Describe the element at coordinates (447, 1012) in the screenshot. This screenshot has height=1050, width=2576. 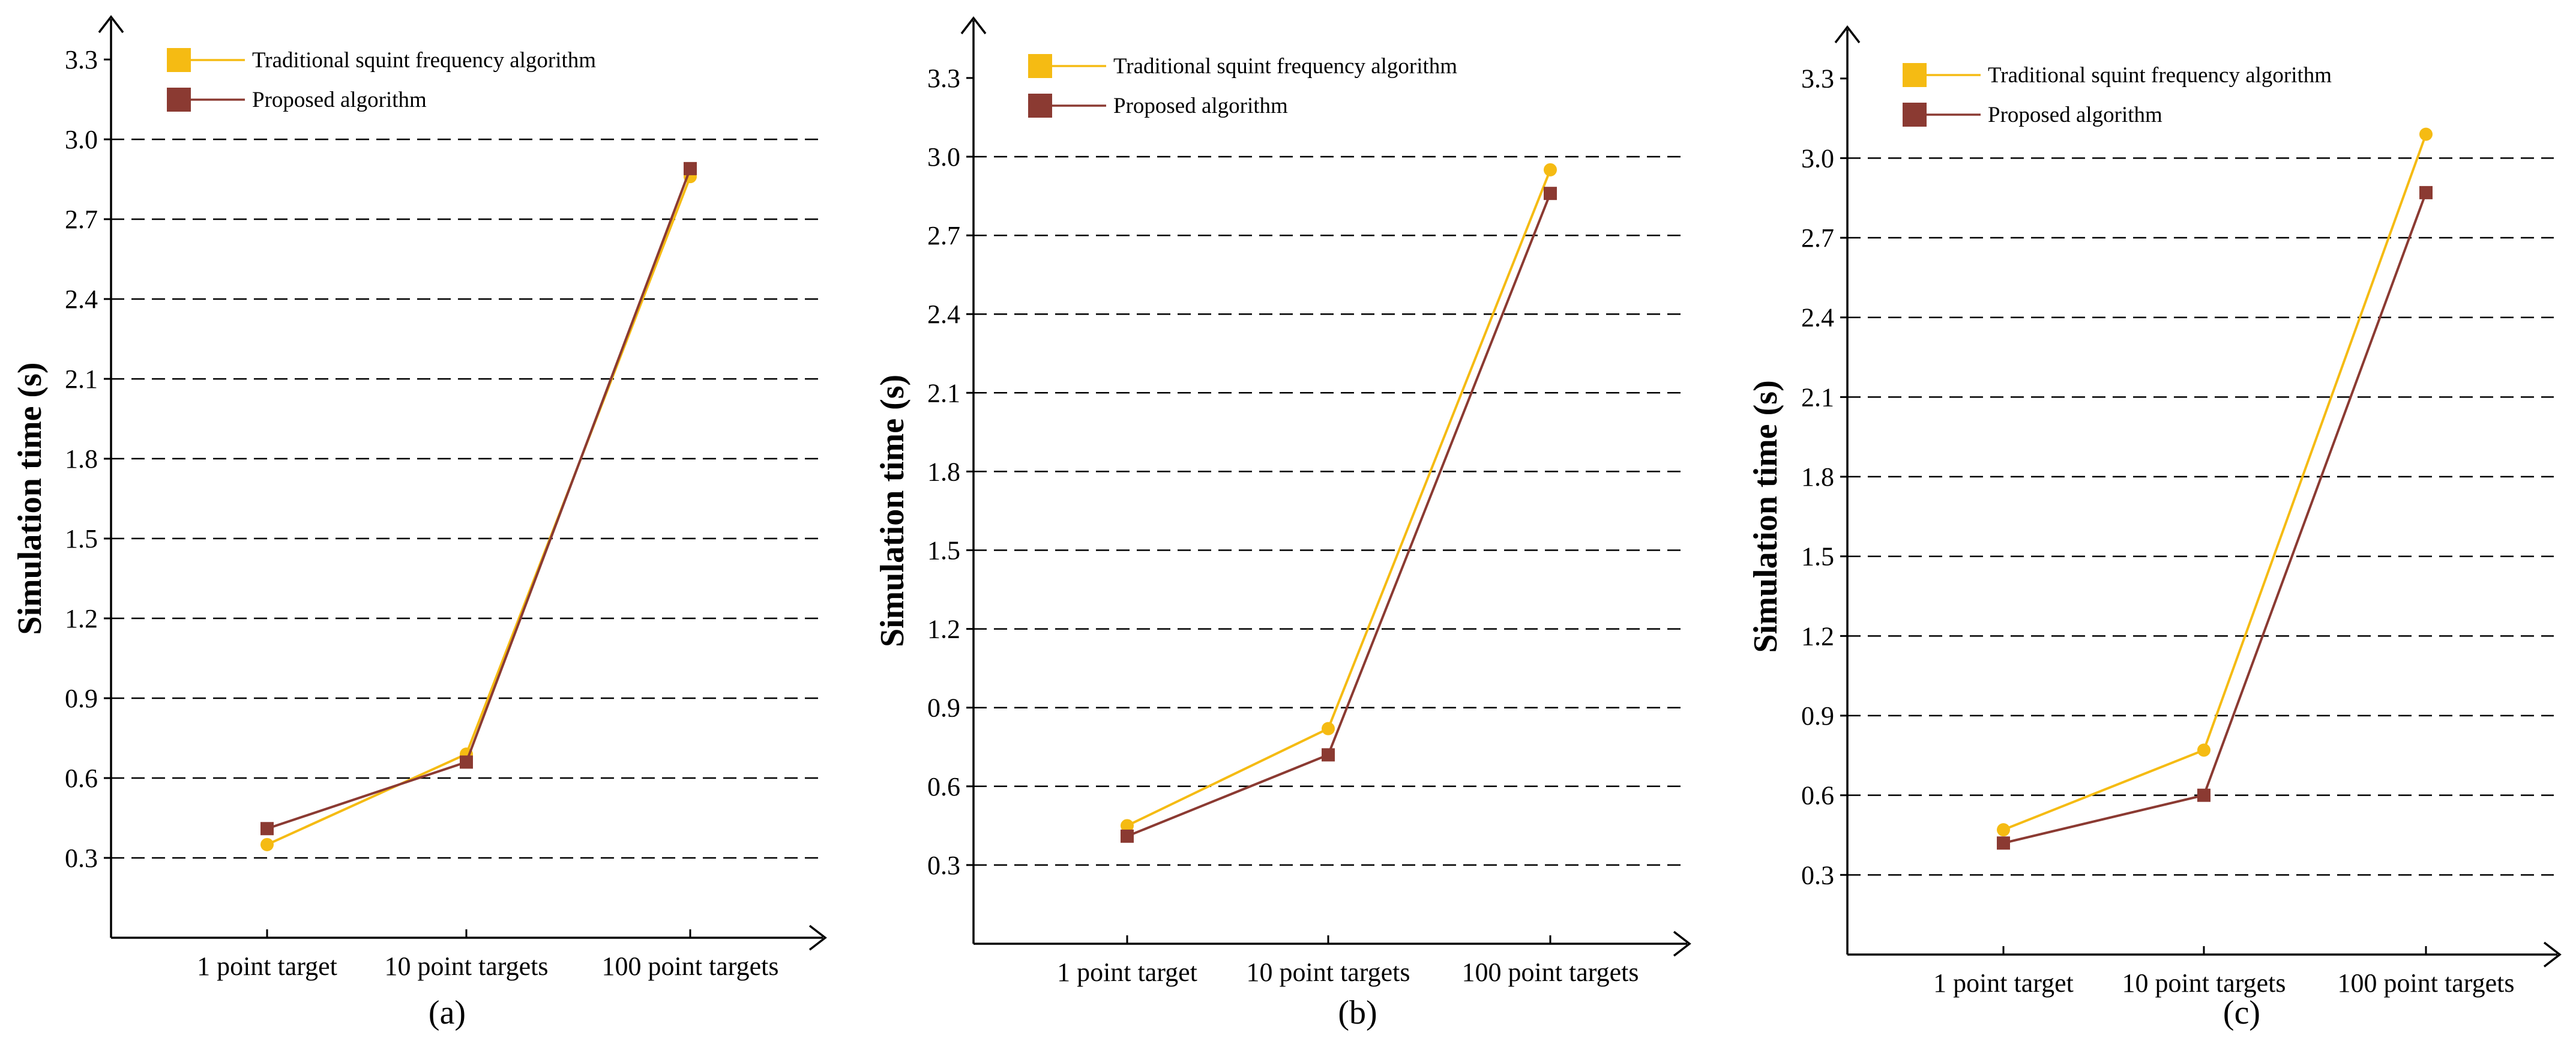
I see `panel-caption: (a)` at that location.